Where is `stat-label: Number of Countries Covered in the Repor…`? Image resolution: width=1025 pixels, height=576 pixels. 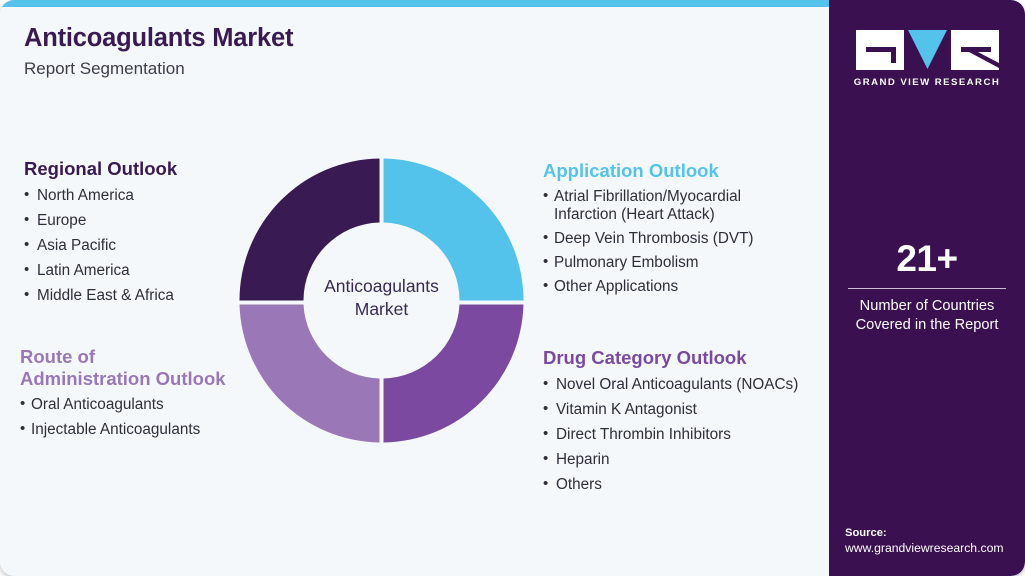
stat-label: Number of Countries Covered in the Repor… is located at coordinates (927, 315).